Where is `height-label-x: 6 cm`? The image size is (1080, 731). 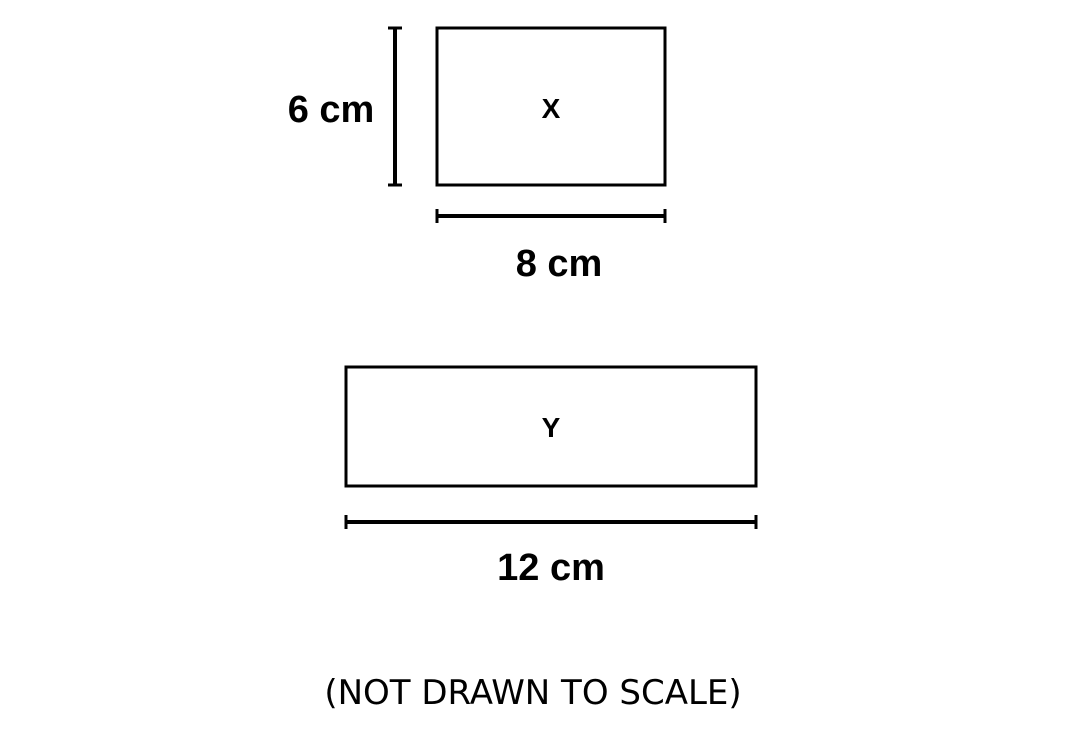
height-label-x: 6 cm is located at coordinates (331, 110).